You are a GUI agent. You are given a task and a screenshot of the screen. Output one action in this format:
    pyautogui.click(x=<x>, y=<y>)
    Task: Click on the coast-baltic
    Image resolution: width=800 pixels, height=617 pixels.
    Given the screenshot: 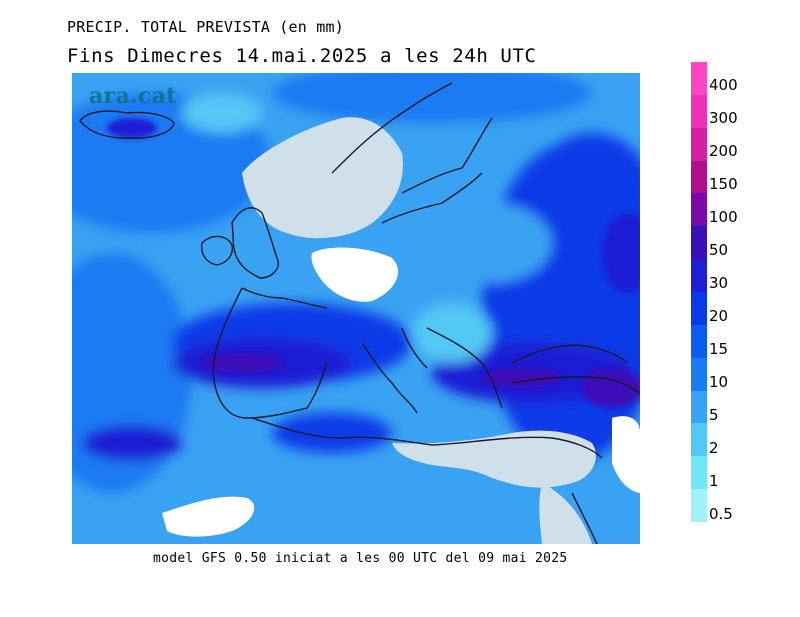 What is the action you would take?
    pyautogui.click(x=432, y=198)
    